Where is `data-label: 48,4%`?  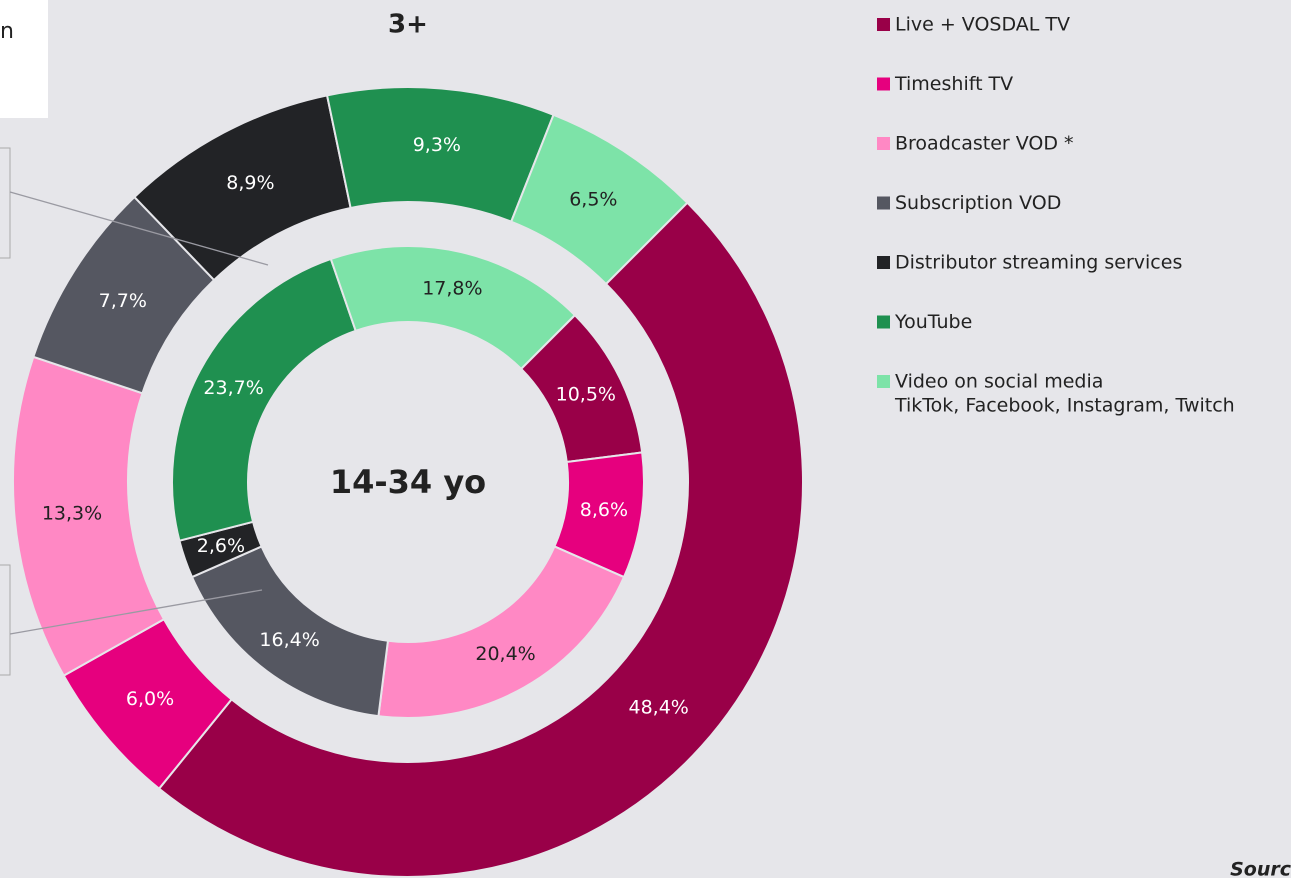 data-label: 48,4% is located at coordinates (659, 707).